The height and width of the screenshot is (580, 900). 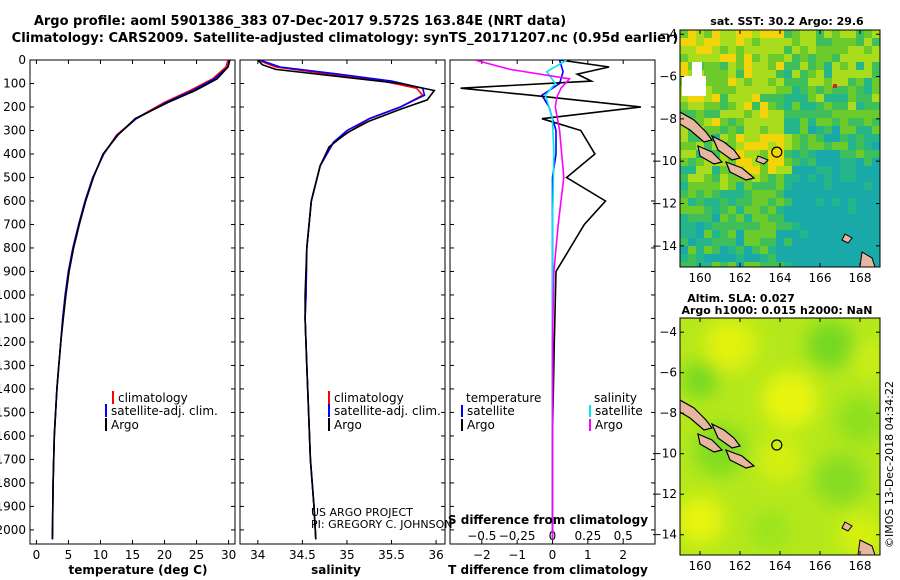 What do you see at coordinates (609, 425) in the screenshot?
I see `legend-label-s-argo: Argo` at bounding box center [609, 425].